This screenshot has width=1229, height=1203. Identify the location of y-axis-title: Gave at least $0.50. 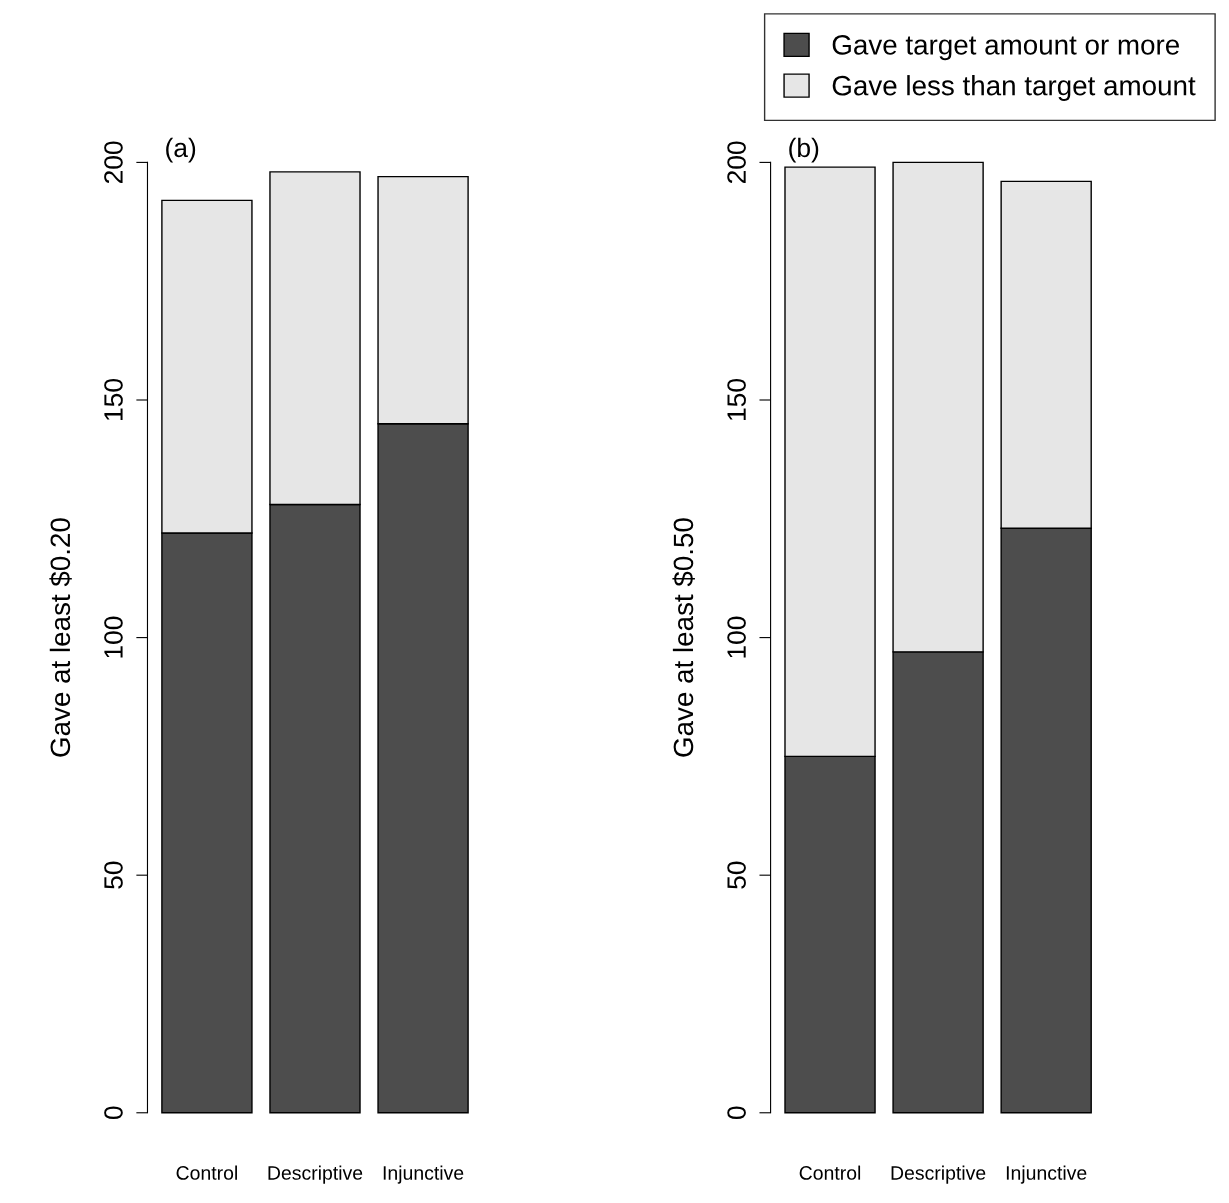
(683, 637).